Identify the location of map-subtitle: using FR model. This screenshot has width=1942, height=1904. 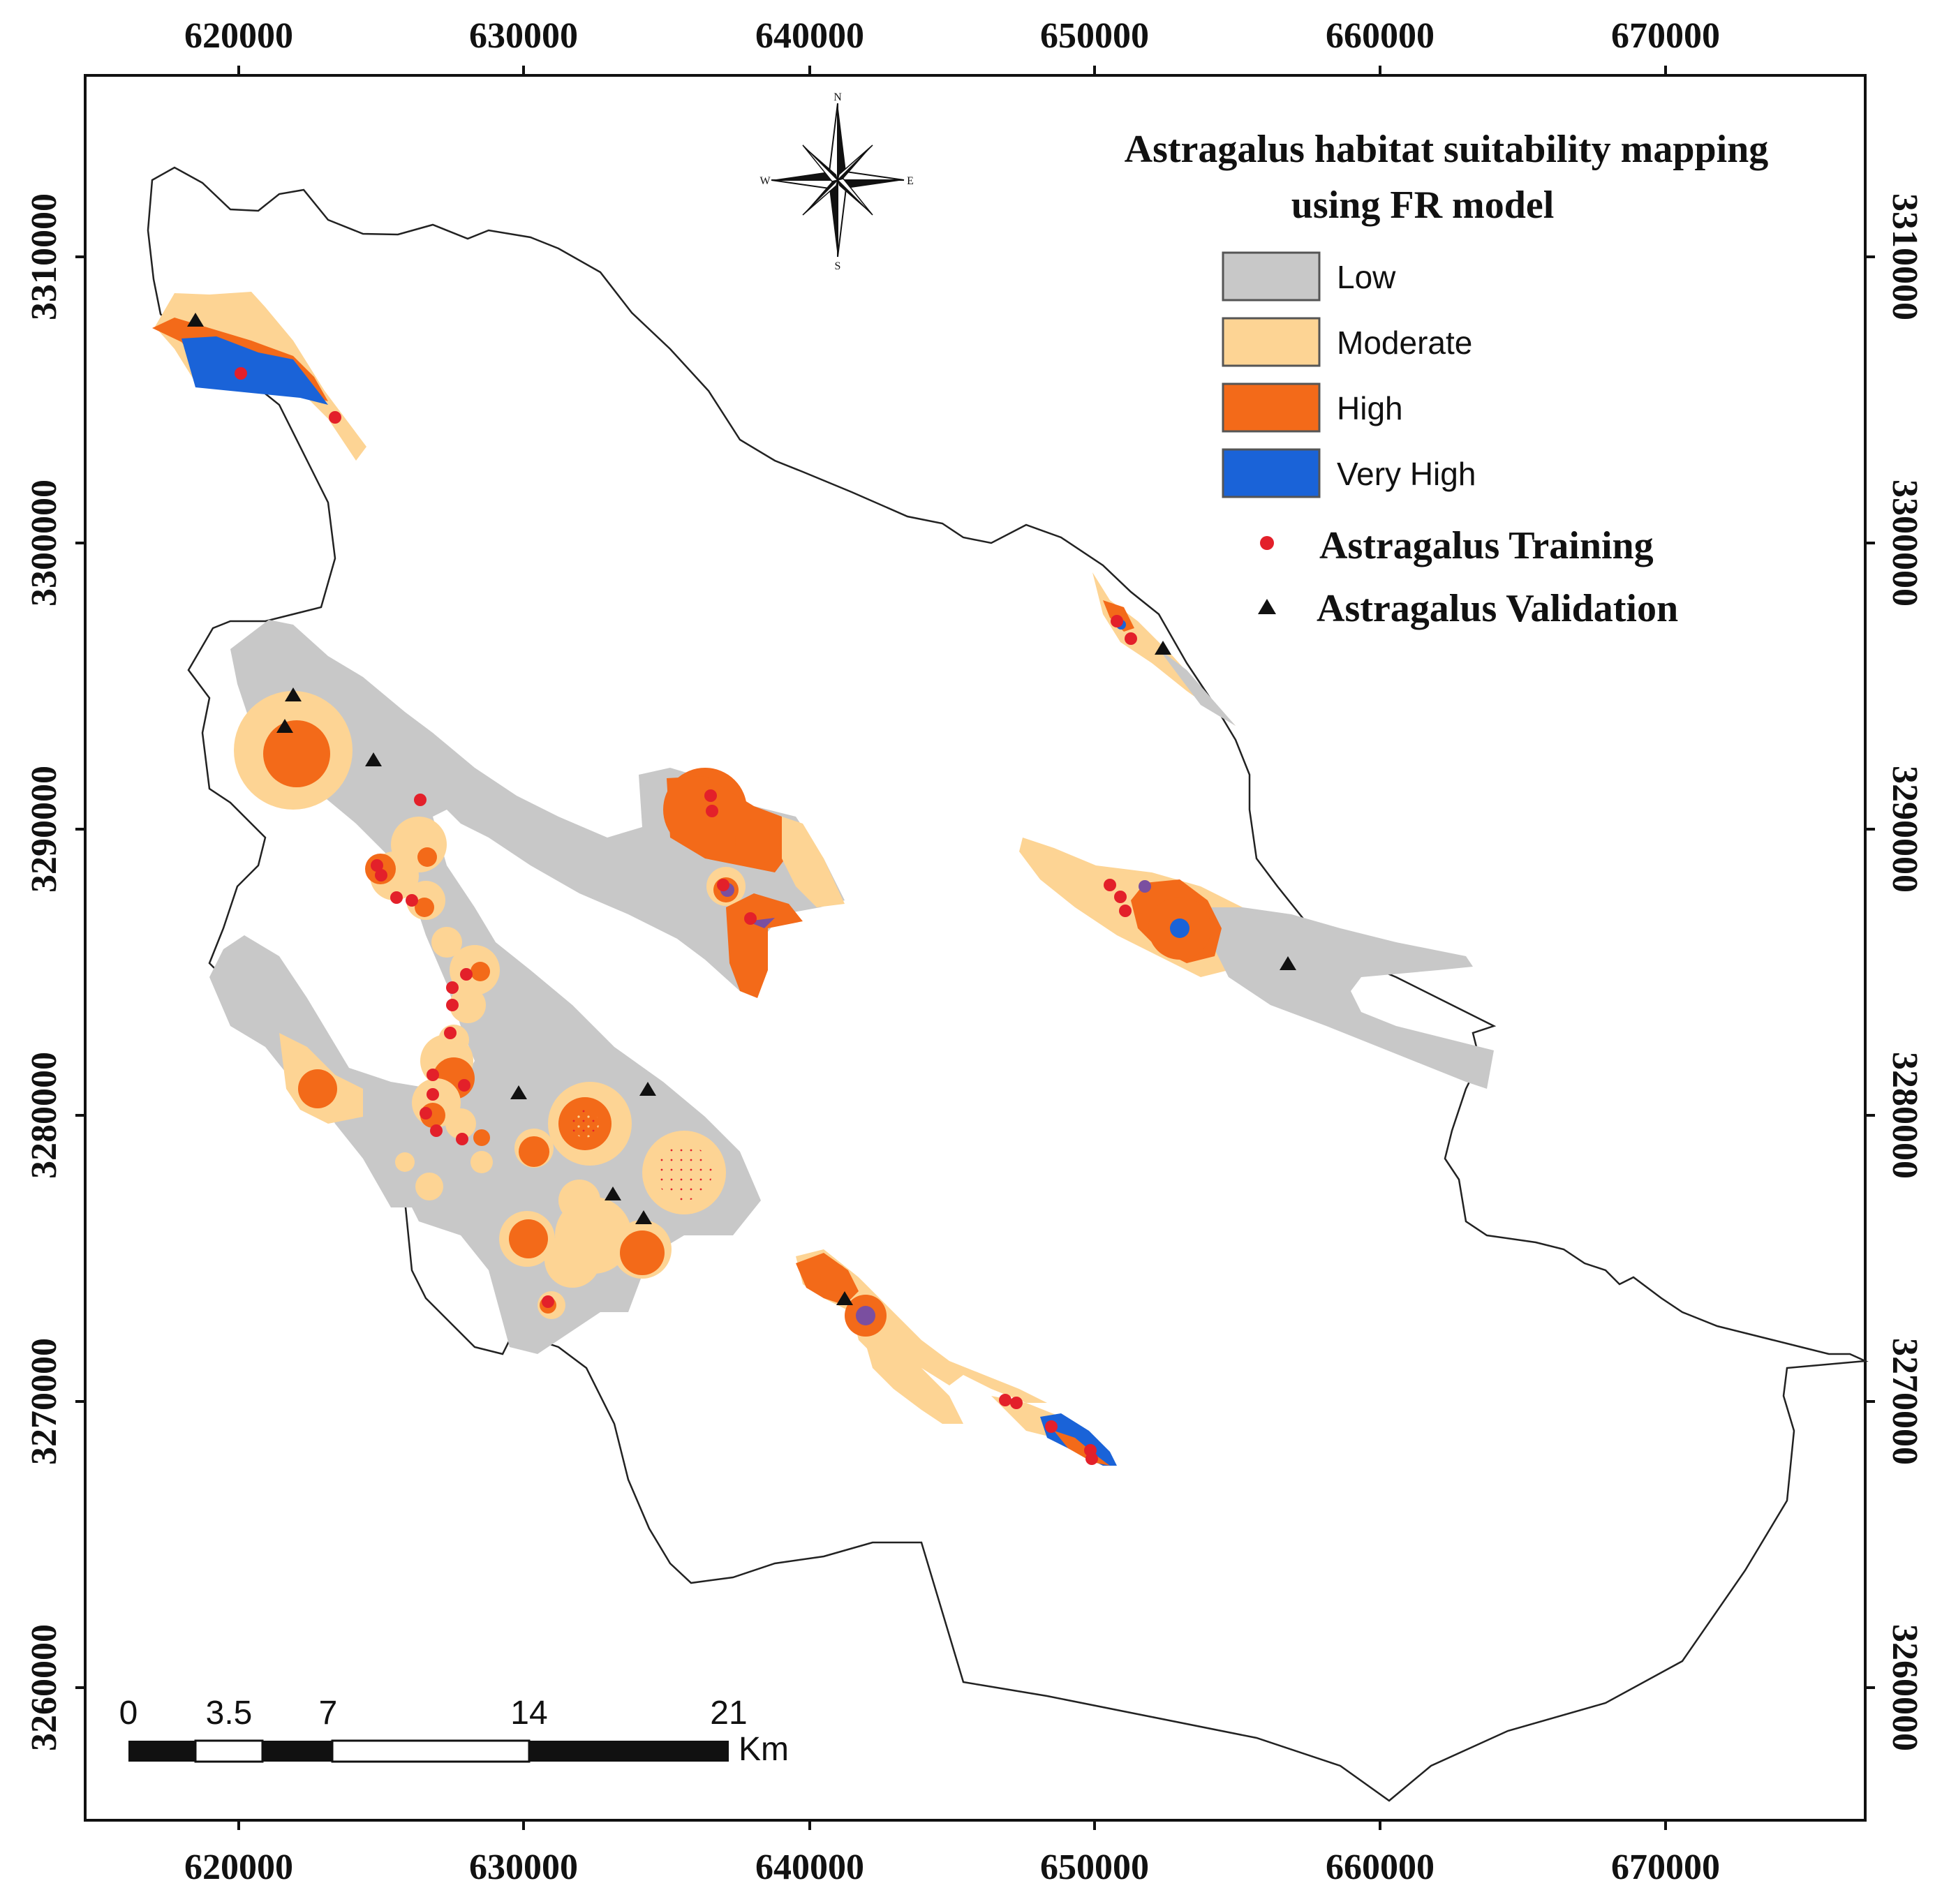
(1423, 205).